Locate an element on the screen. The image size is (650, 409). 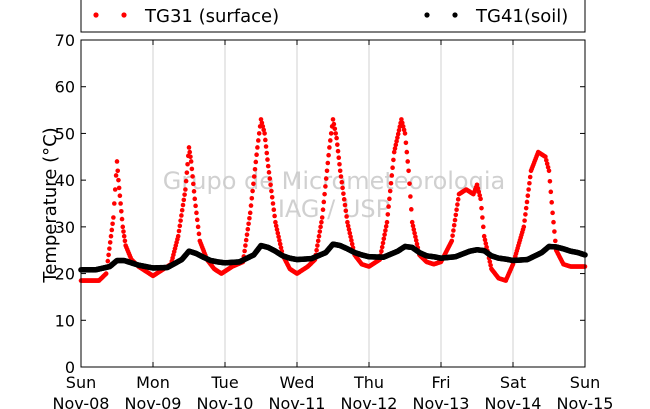
y-tick-label: 40 is located at coordinates (65, 180).